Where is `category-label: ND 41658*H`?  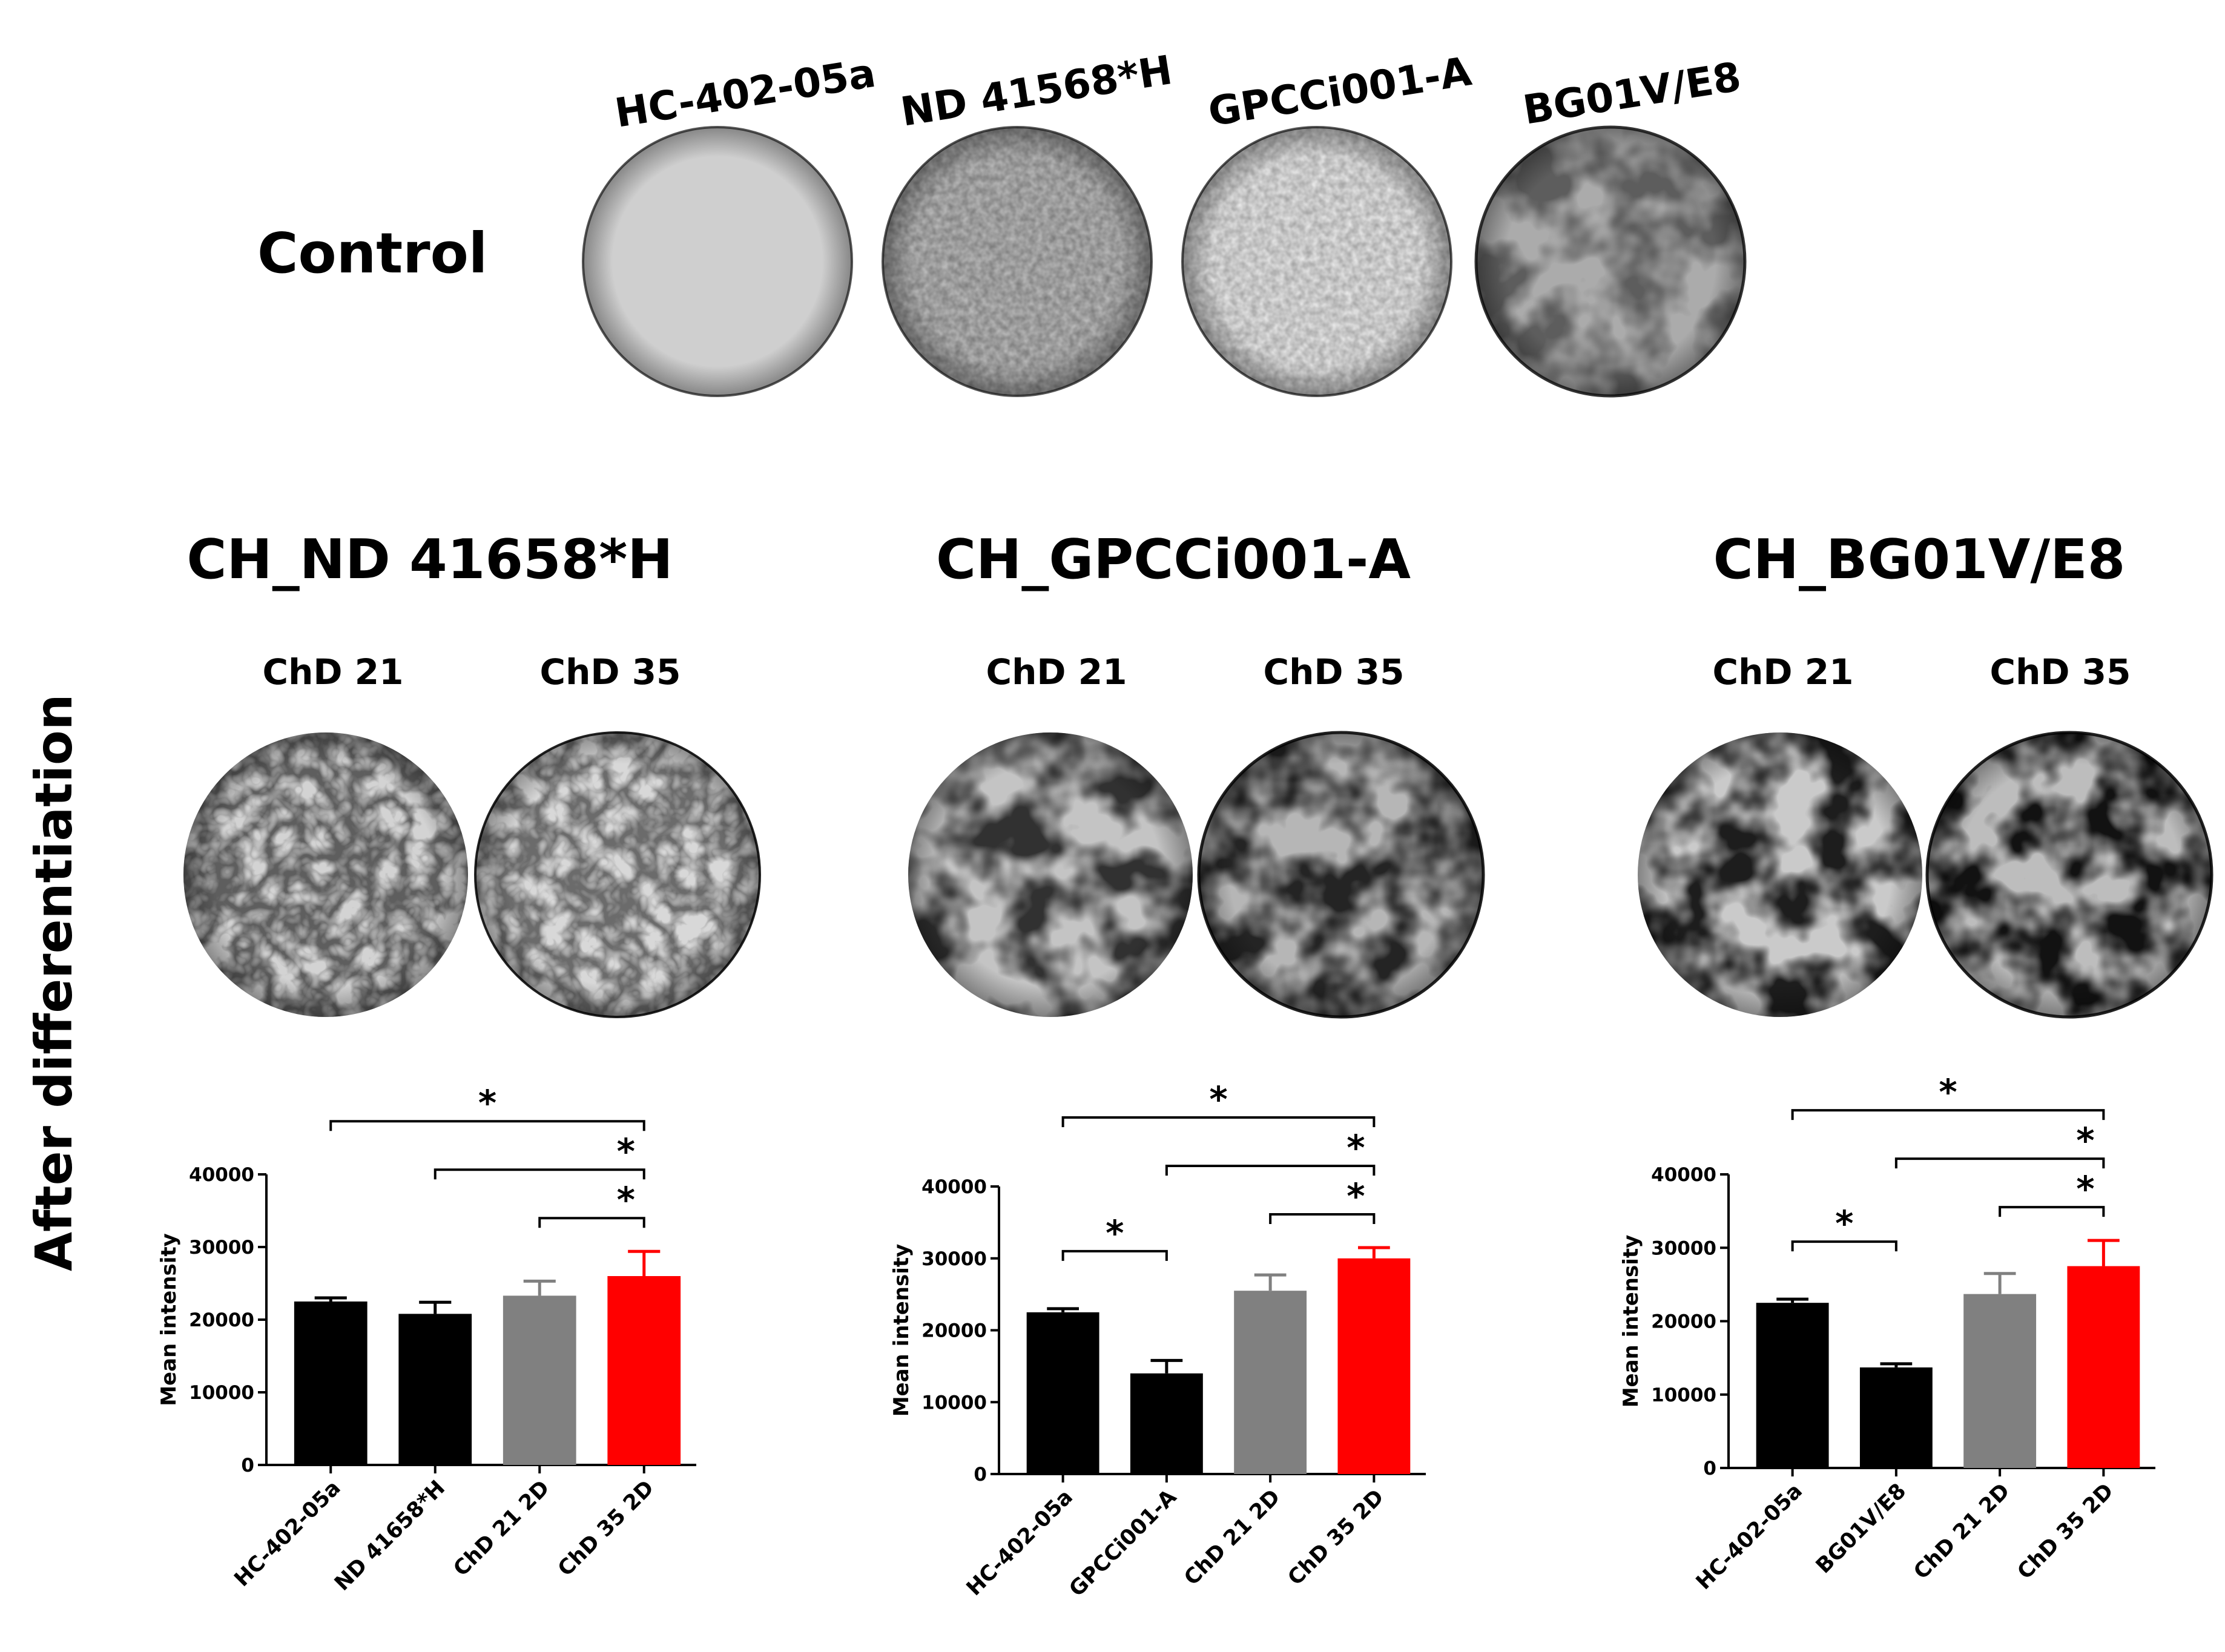 category-label: ND 41658*H is located at coordinates (390, 1536).